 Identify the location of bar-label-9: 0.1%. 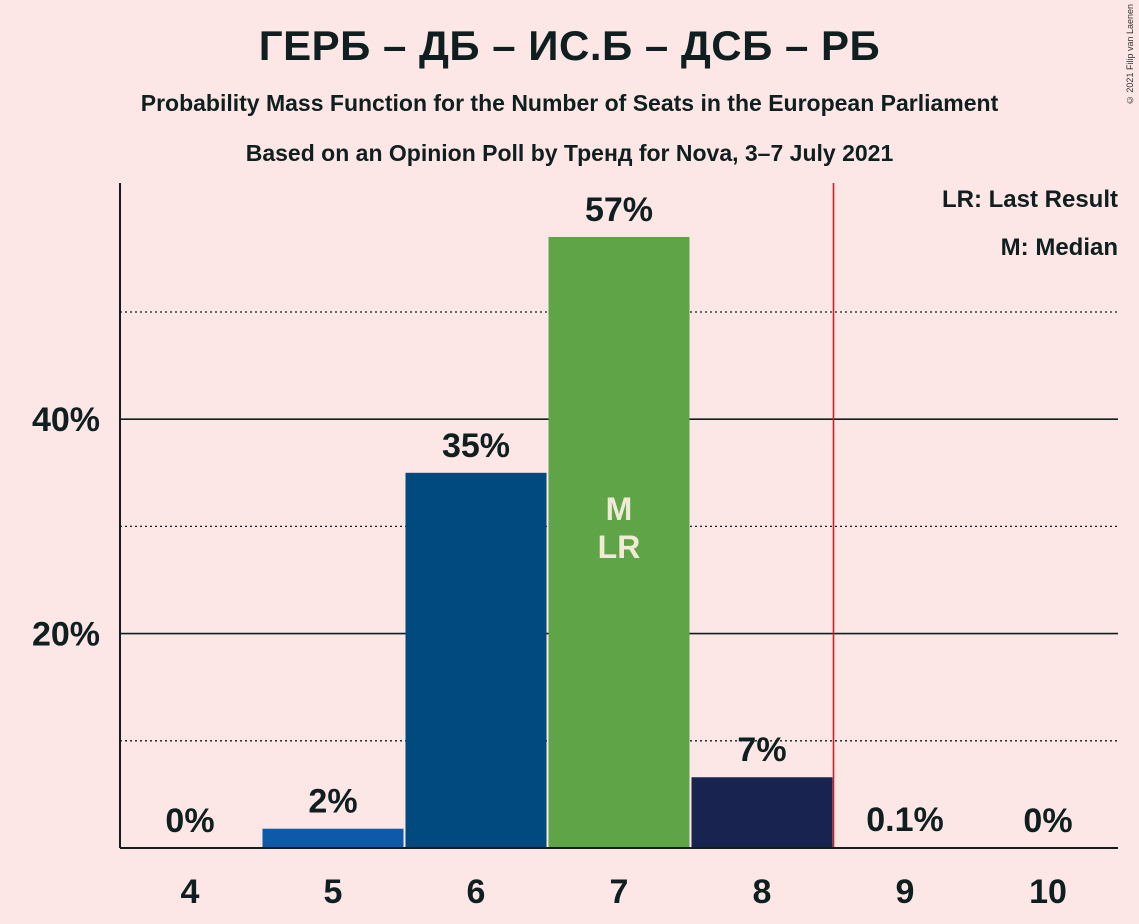
(905, 820).